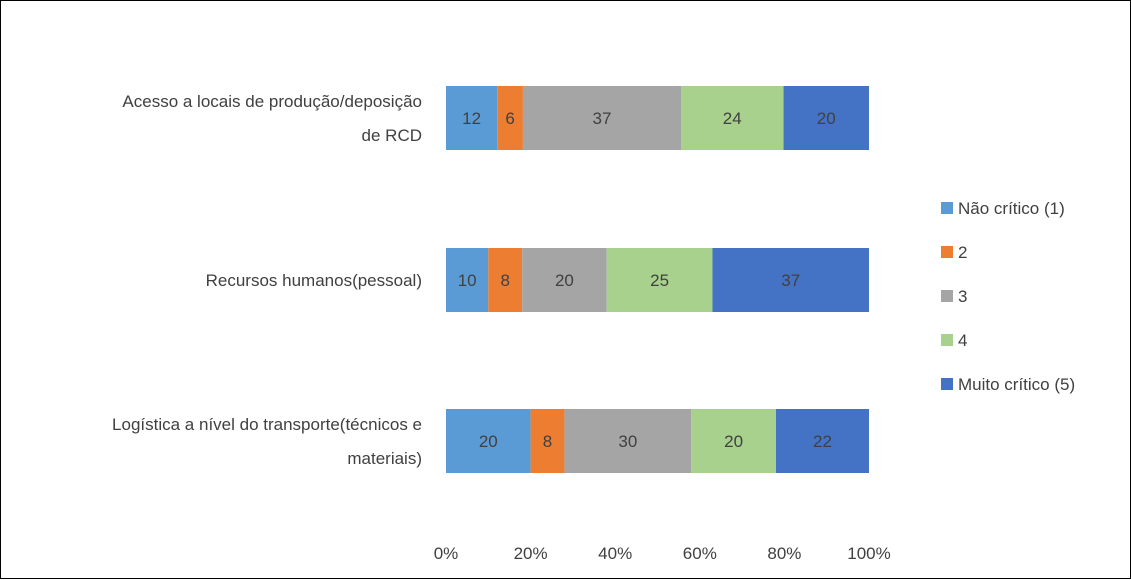 This screenshot has height=580, width=1131. Describe the element at coordinates (531, 553) in the screenshot. I see `x-tick-label: 20%` at that location.